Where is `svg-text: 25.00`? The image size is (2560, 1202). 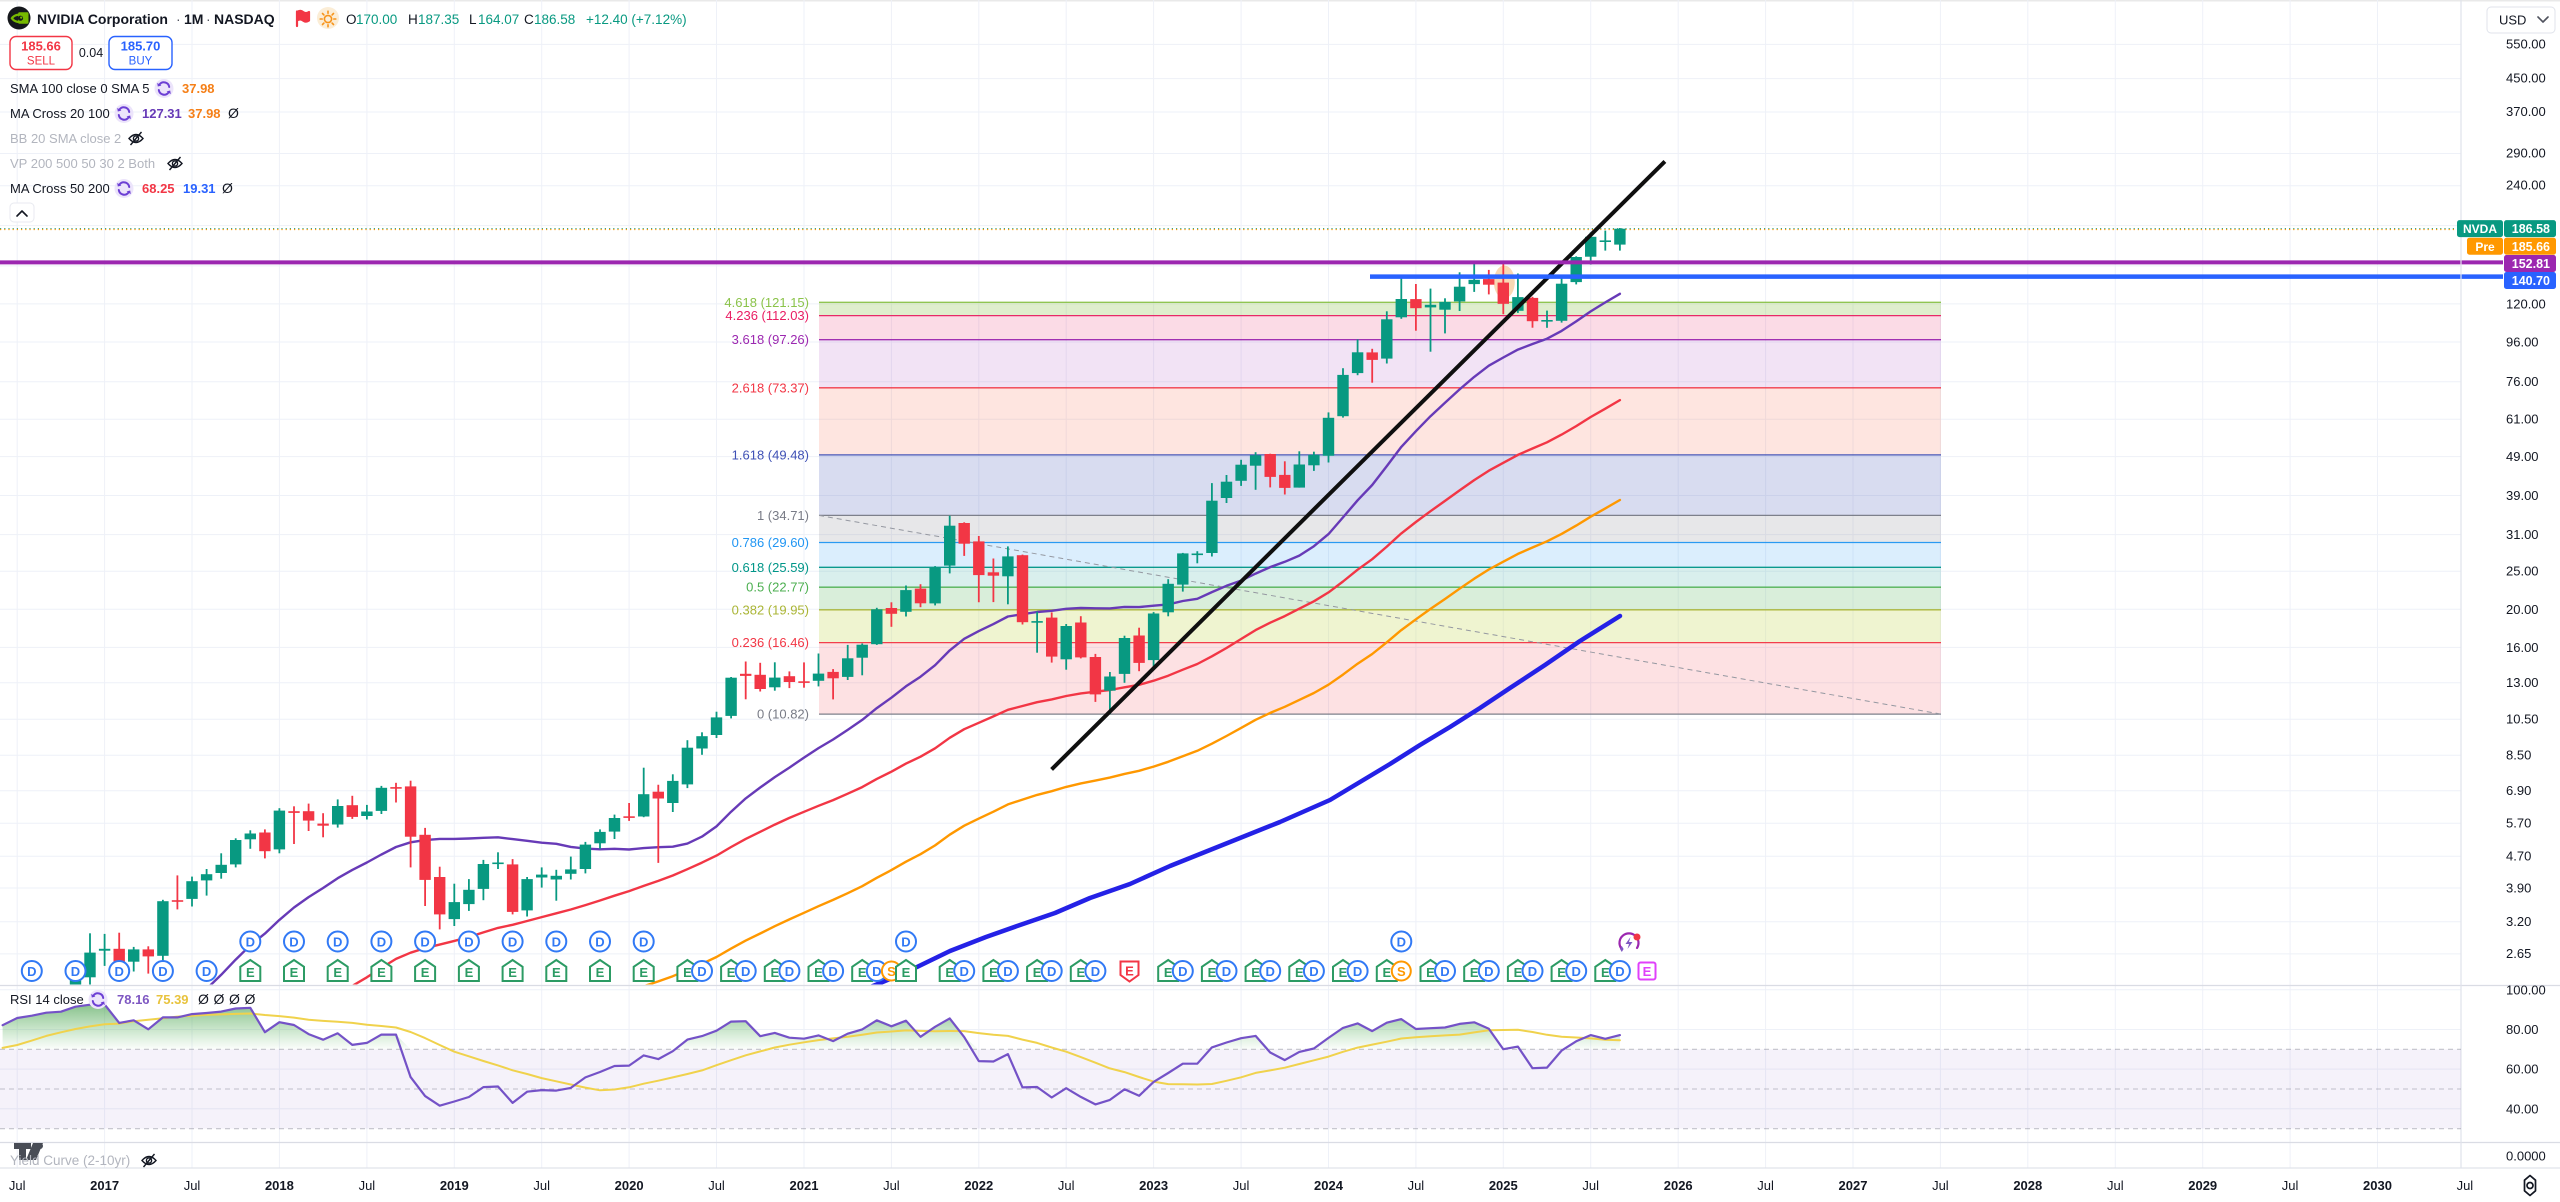
svg-text: 25.00 is located at coordinates (2522, 571).